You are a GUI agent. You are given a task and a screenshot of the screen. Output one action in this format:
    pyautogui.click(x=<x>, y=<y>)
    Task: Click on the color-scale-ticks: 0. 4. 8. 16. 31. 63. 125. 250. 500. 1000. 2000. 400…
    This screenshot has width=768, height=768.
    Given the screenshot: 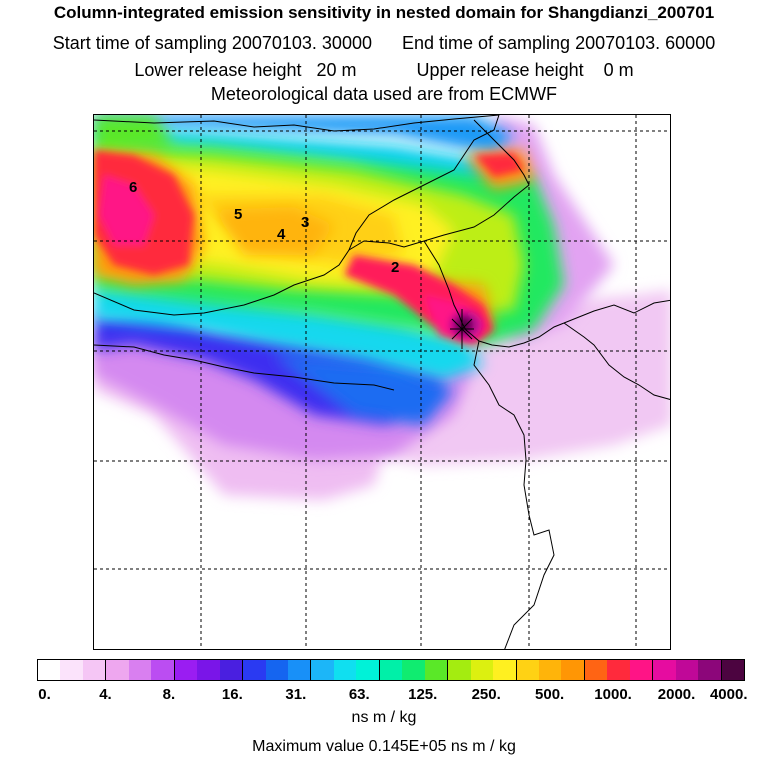 What is the action you would take?
    pyautogui.click(x=384, y=696)
    